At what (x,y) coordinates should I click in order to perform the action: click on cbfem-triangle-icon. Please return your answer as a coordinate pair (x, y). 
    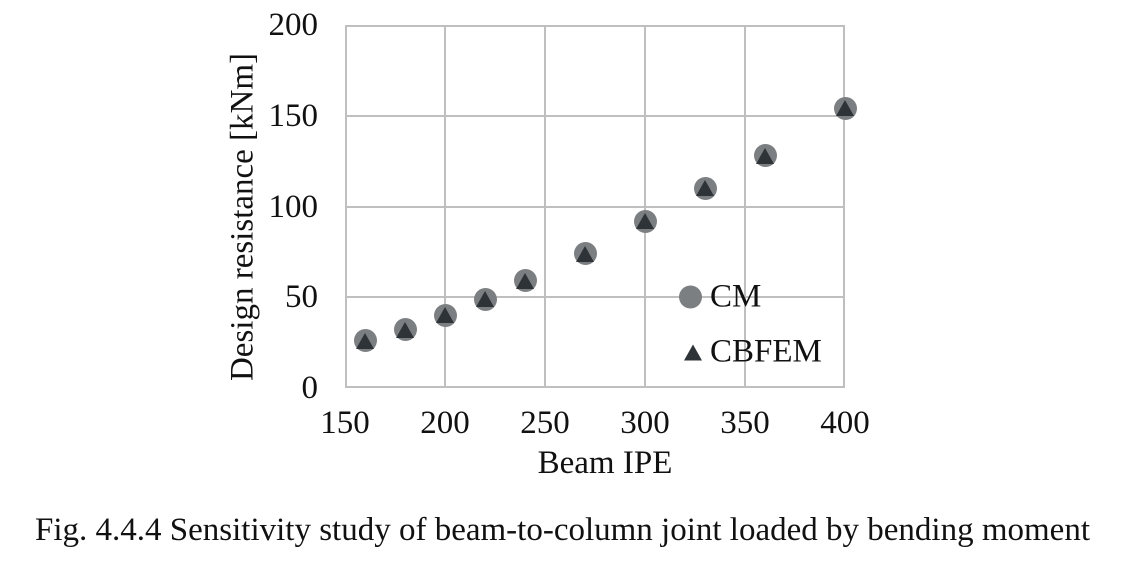
    Looking at the image, I should click on (693, 352).